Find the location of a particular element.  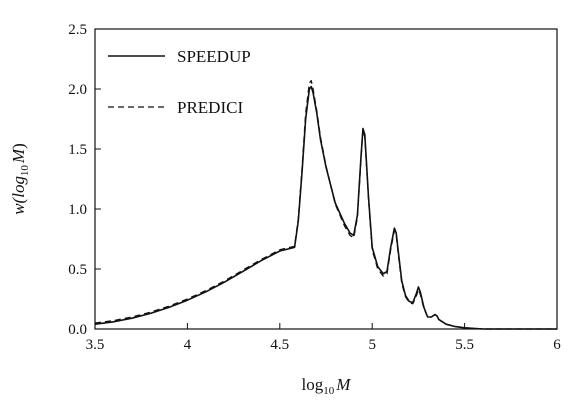

y-axis: 0.0 0.5 1.0 1.5 2.0 2.5 is located at coordinates (84, 180).